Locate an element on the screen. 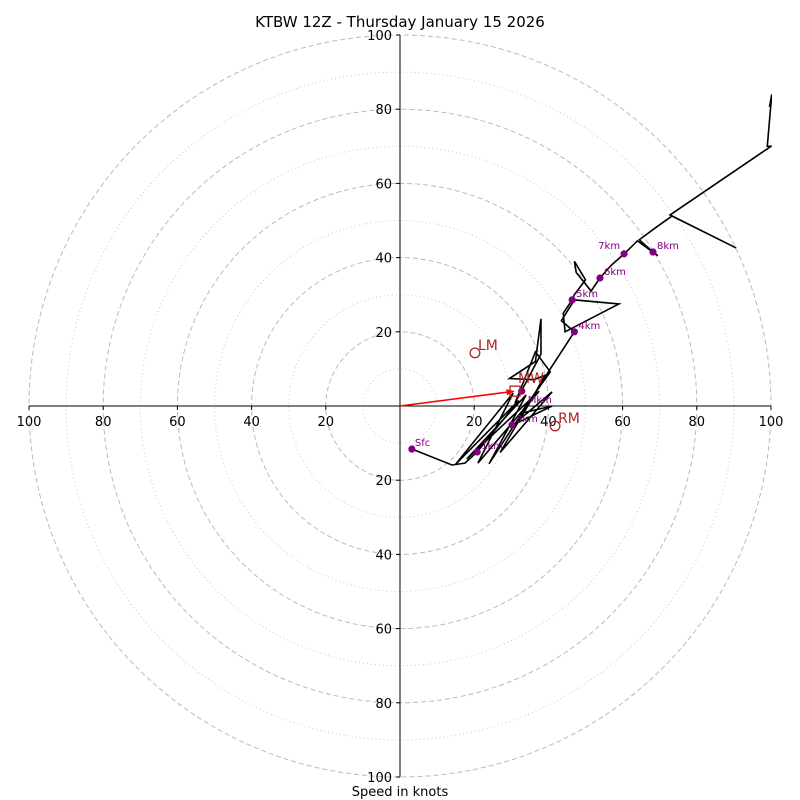 The height and width of the screenshot is (800, 800). shear-vector-arrow is located at coordinates (454, 399).